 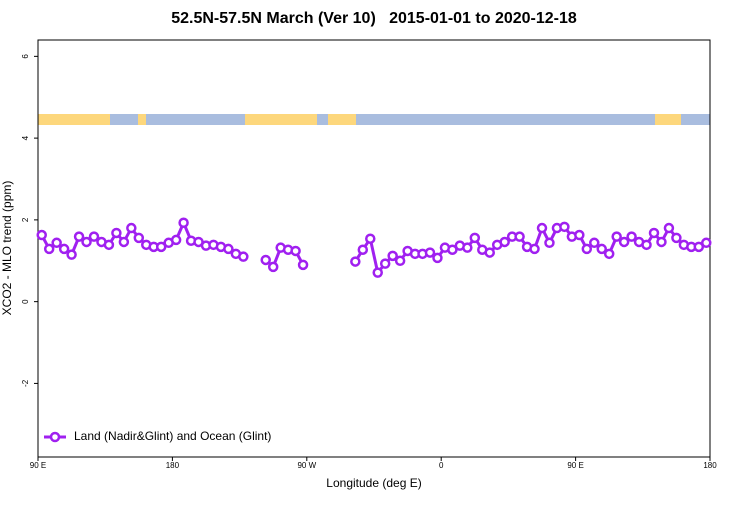 What do you see at coordinates (25, 301) in the screenshot?
I see `y-tick-label: 0` at bounding box center [25, 301].